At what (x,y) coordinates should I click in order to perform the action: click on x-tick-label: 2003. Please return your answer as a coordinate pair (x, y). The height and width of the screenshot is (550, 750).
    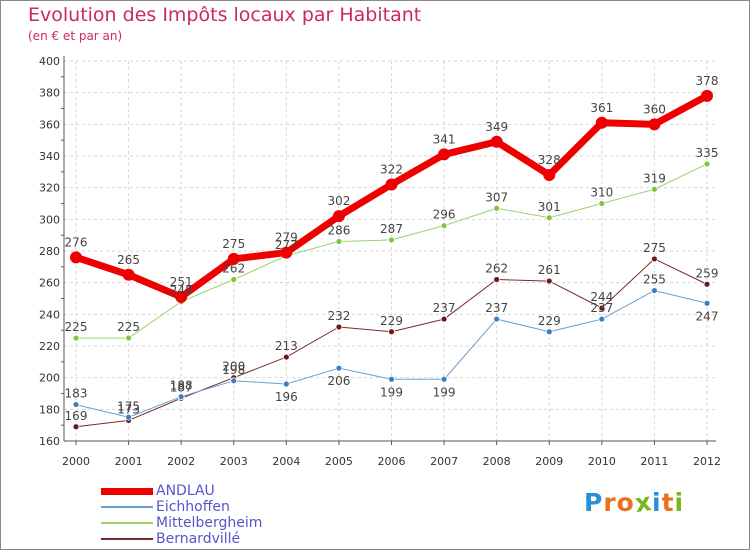
    Looking at the image, I should click on (234, 461).